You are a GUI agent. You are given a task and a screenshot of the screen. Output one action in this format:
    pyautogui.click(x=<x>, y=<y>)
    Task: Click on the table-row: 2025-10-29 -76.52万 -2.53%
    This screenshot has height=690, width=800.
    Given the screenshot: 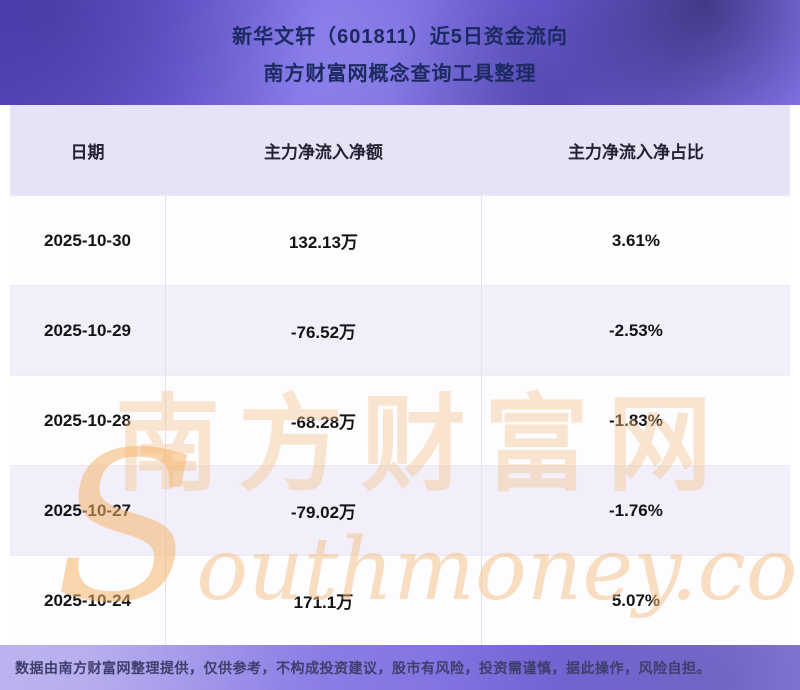 What is the action you would take?
    pyautogui.click(x=400, y=330)
    